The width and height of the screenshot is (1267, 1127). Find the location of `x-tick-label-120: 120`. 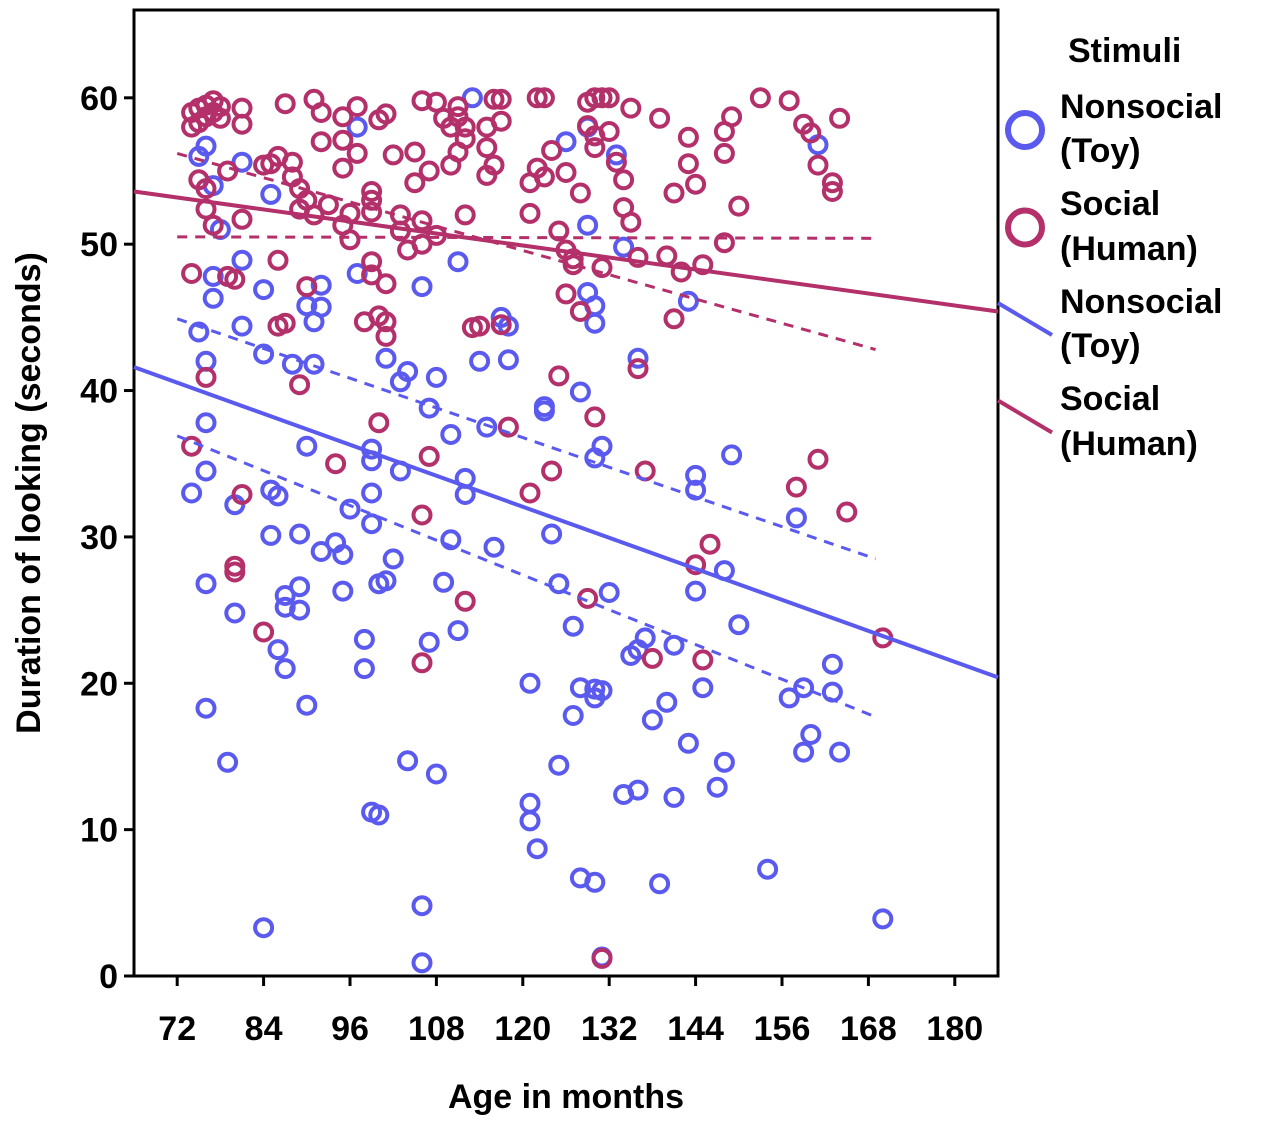

x-tick-label-120: 120 is located at coordinates (522, 1029).